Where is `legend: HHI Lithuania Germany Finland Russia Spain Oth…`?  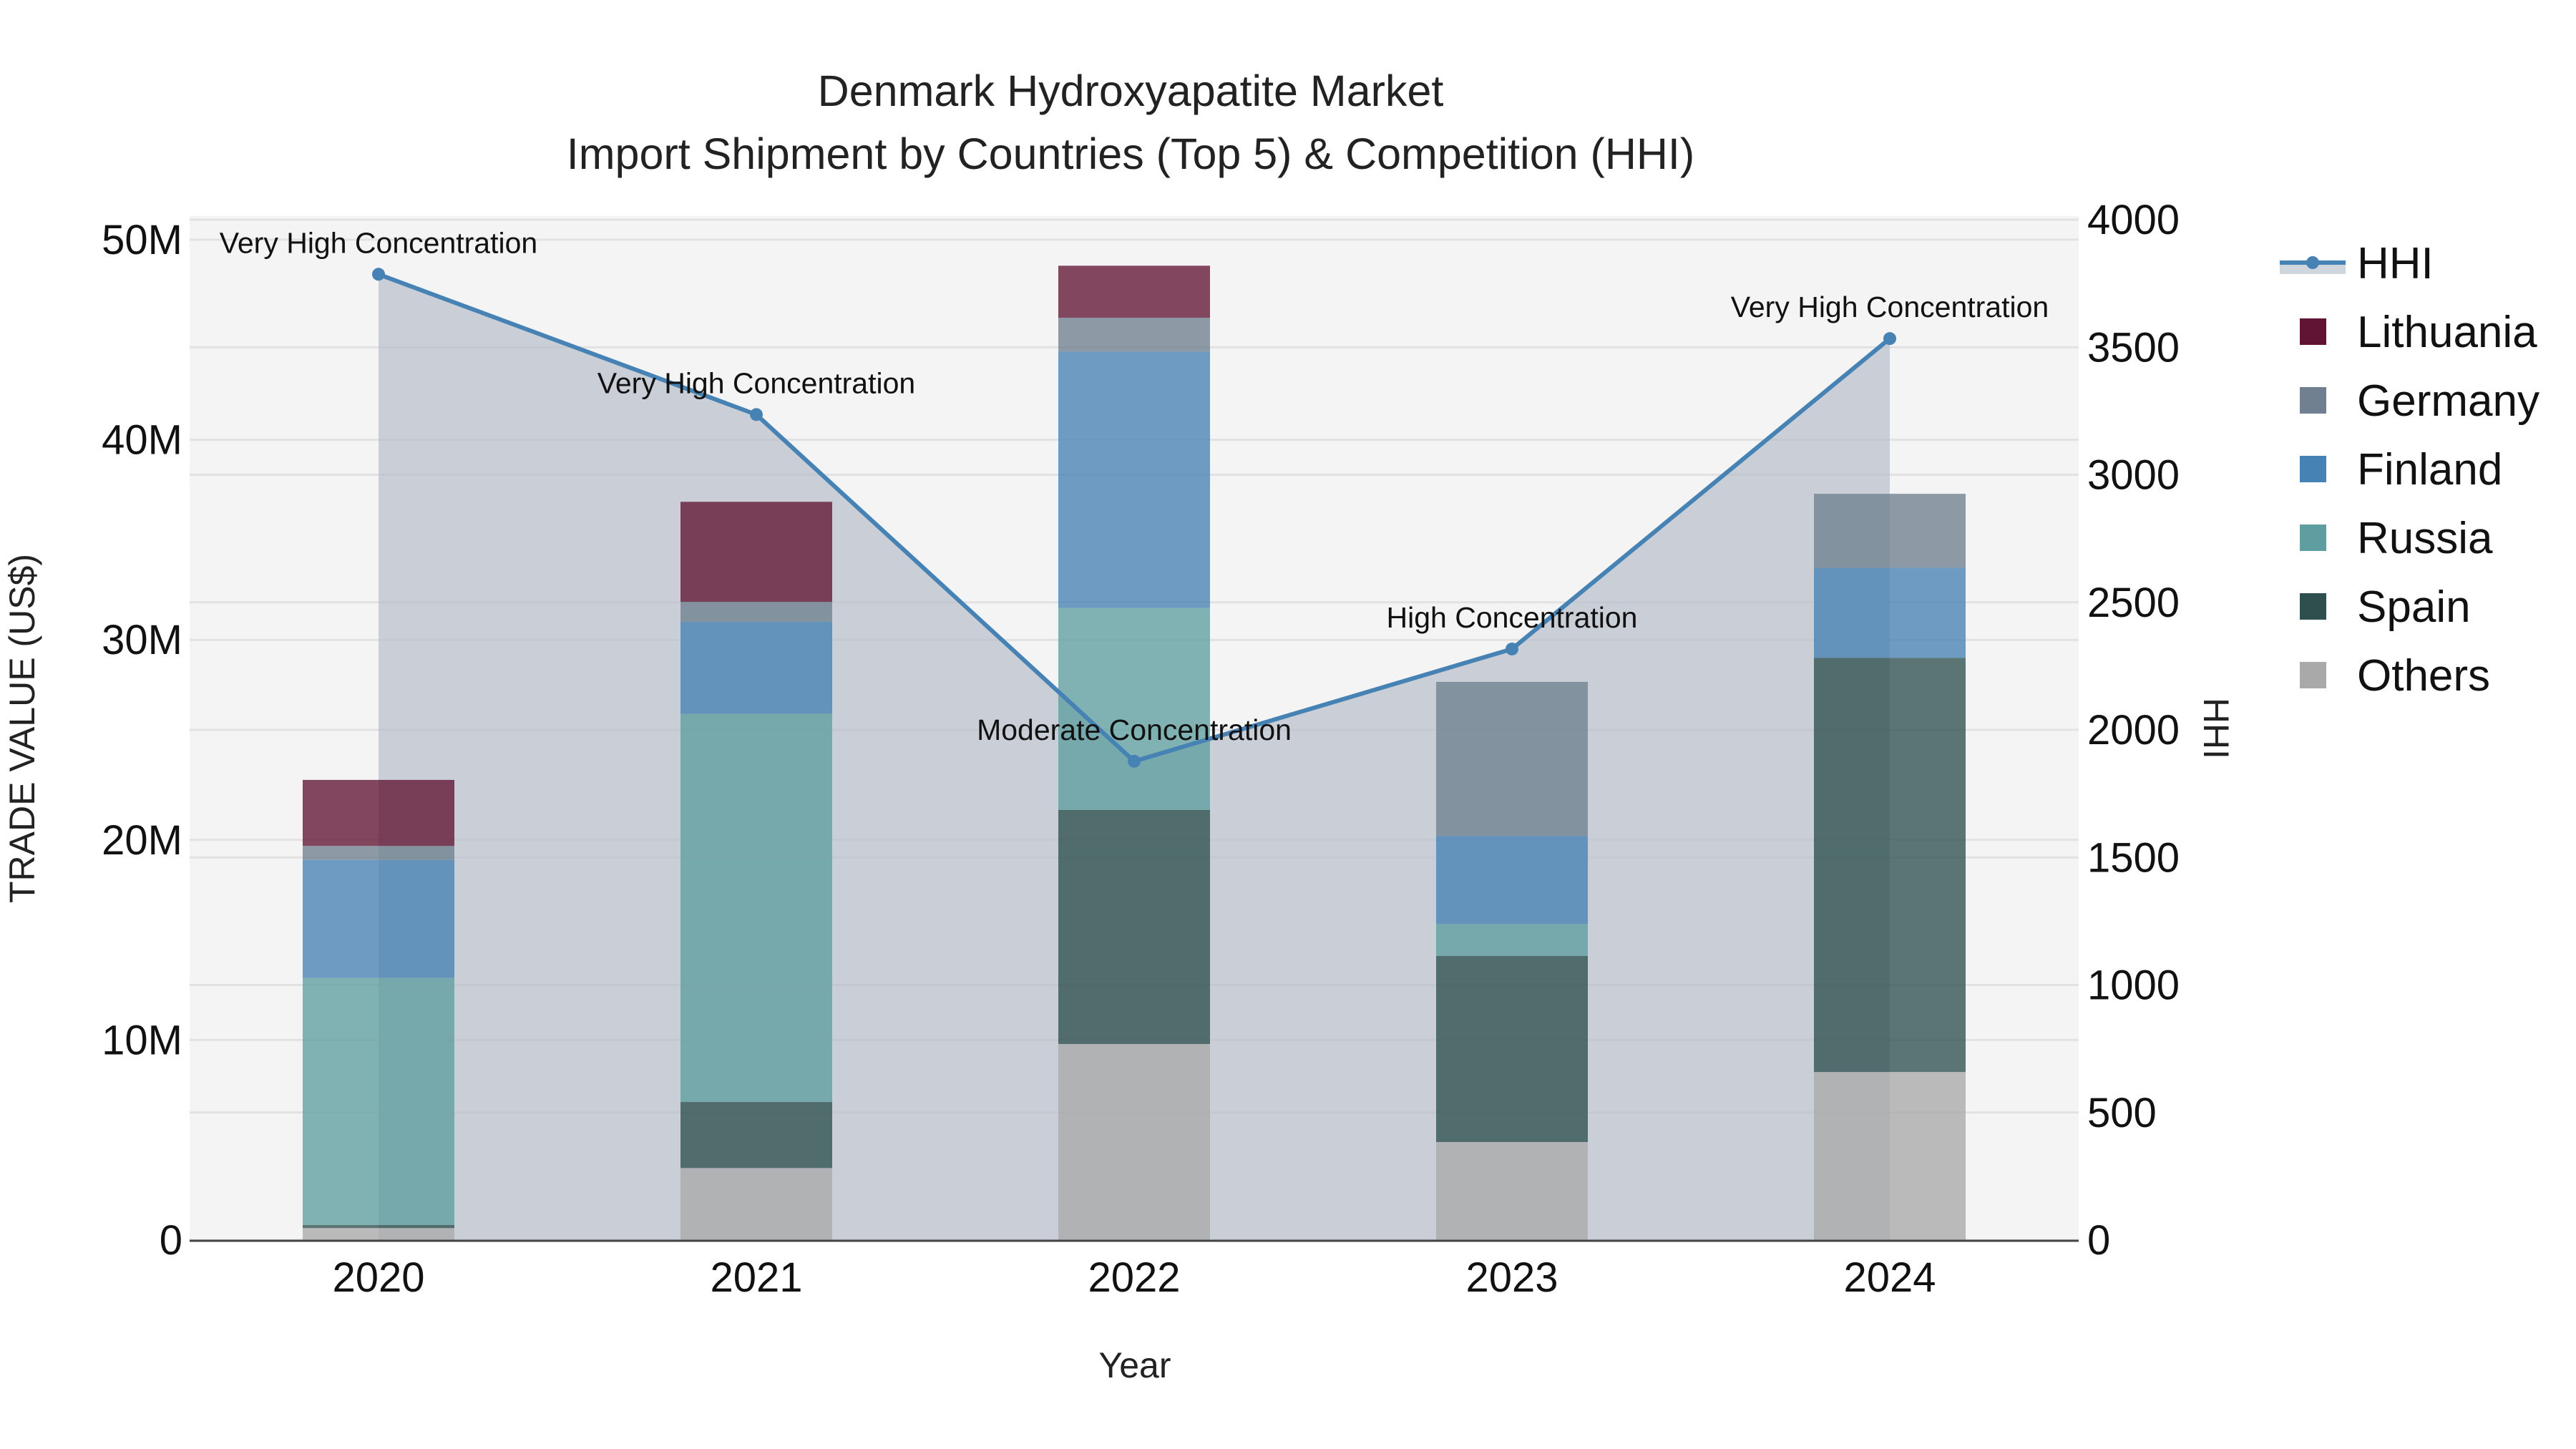 legend: HHI Lithuania Germany Finland Russia Spain Oth… is located at coordinates (2410, 470).